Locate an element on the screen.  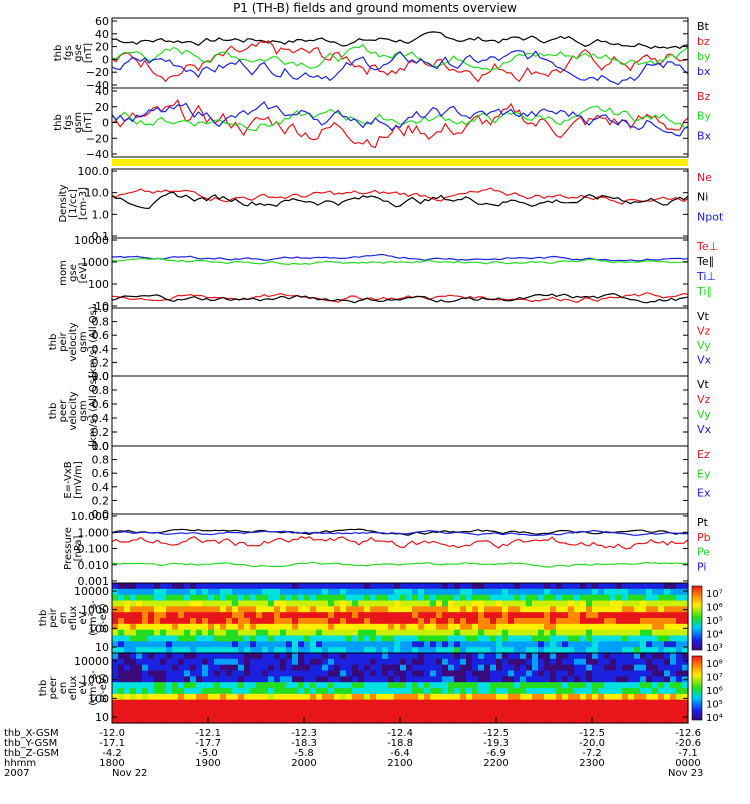
footer-value: -12.6 is located at coordinates (688, 733).